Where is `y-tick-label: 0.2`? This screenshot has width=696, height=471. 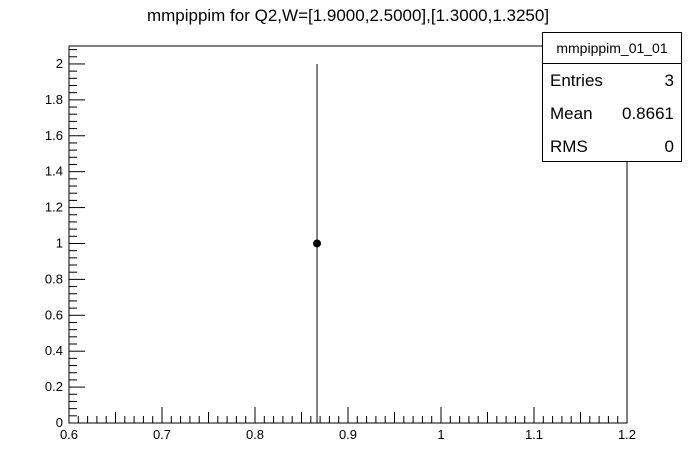 y-tick-label: 0.2 is located at coordinates (54, 386).